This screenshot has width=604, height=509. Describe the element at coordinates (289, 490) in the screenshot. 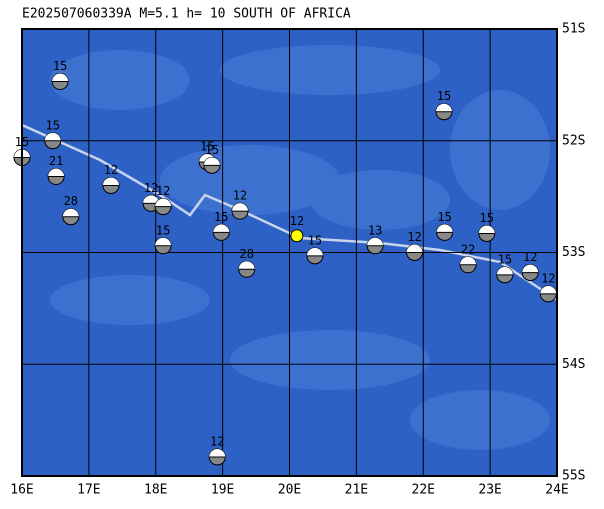

I see `x-tick-label: 20E` at that location.